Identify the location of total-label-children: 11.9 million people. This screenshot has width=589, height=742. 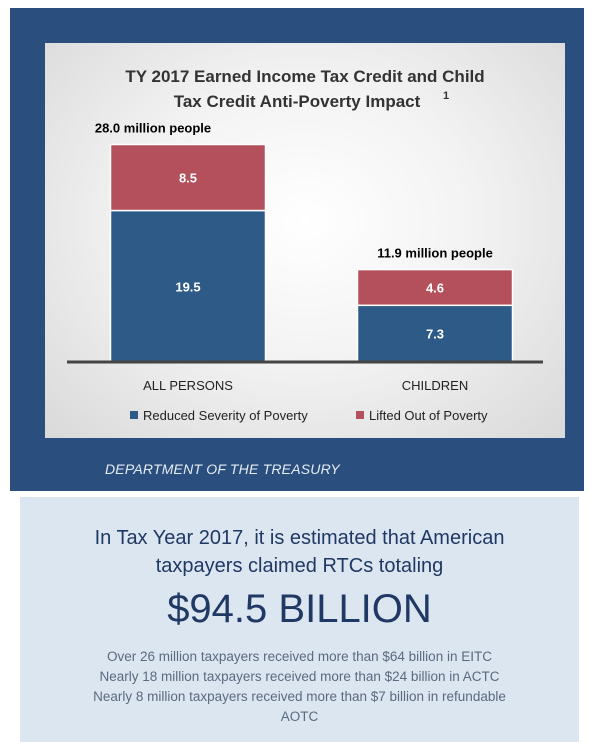
(435, 253).